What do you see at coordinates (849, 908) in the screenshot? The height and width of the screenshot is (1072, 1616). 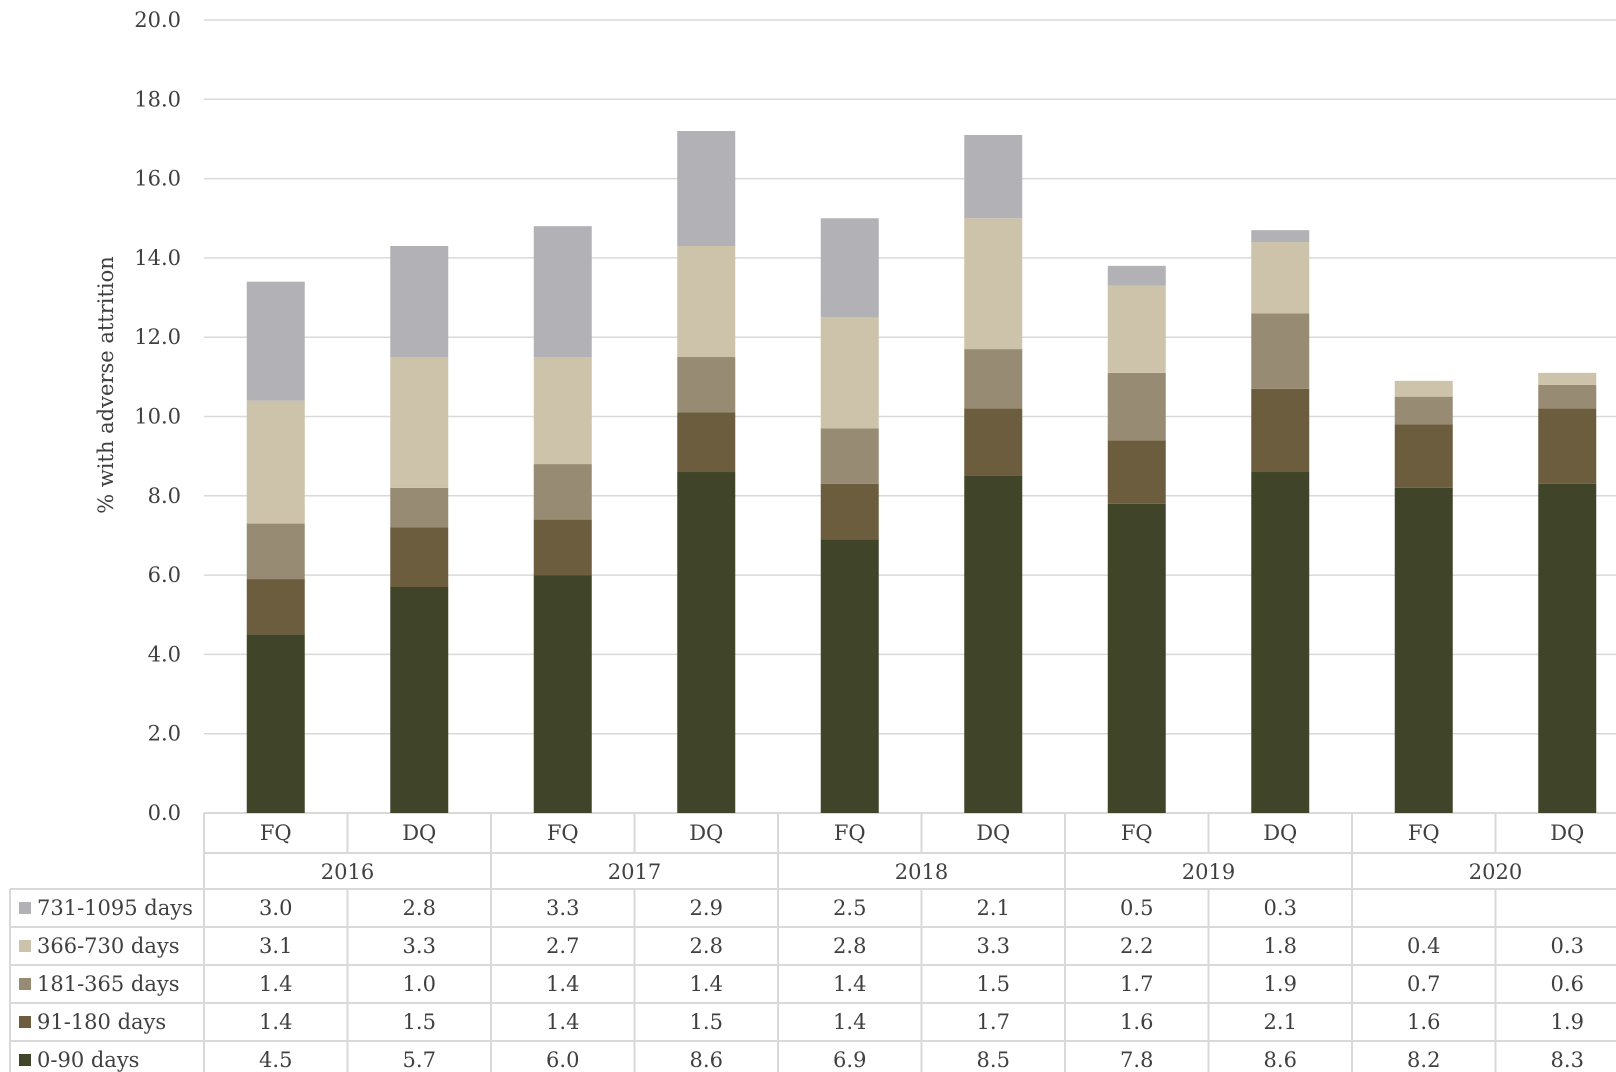 I see `data-label: 2.5` at bounding box center [849, 908].